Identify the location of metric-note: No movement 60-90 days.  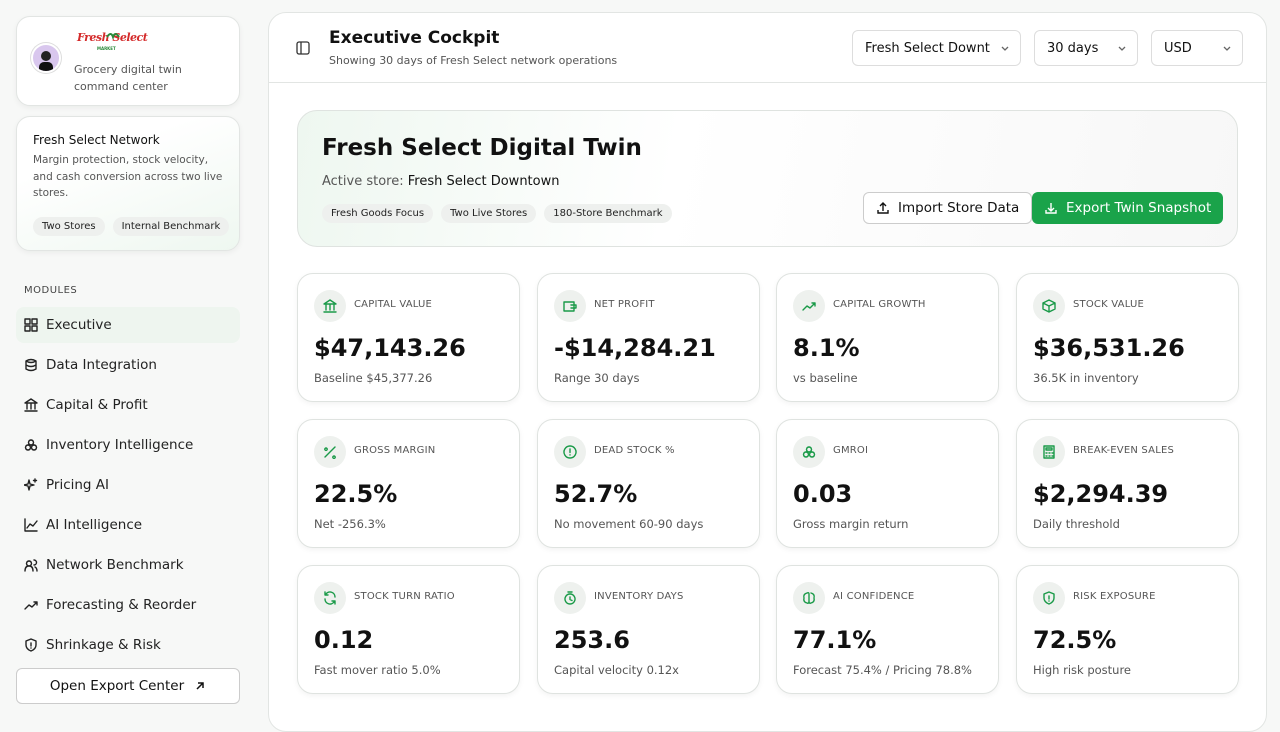
(629, 524).